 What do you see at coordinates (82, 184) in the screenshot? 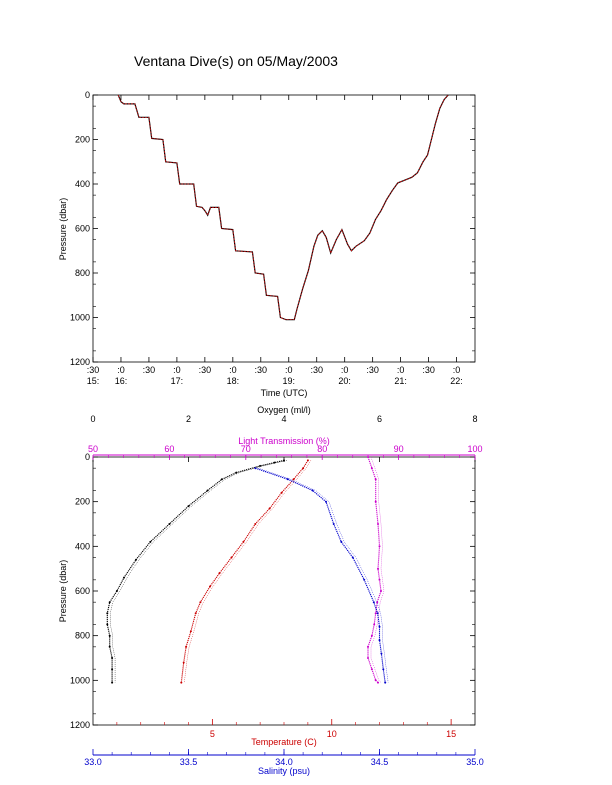
I see `top-ytick-label: 400` at bounding box center [82, 184].